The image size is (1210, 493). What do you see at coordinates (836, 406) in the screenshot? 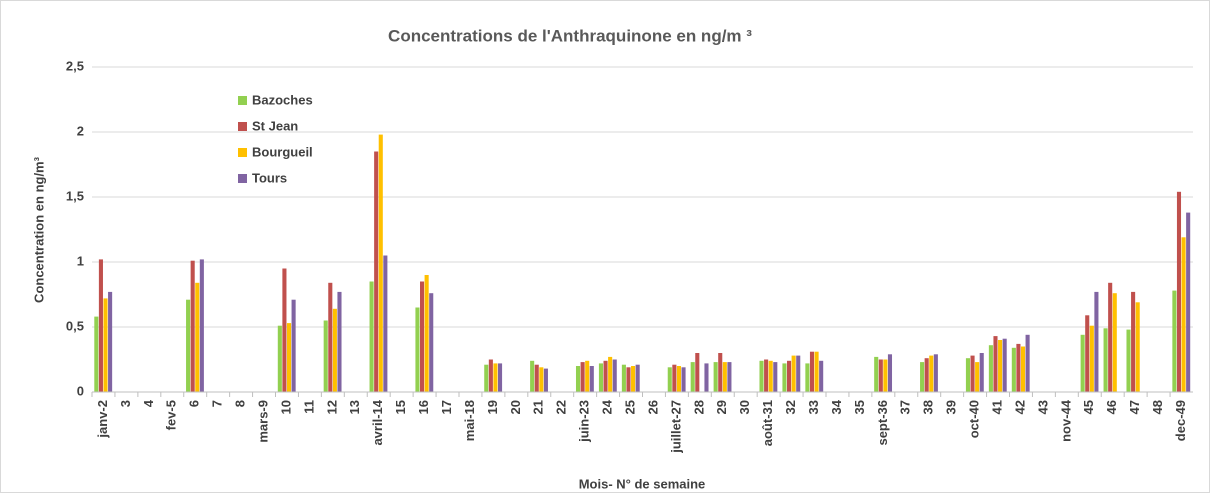
I see `x-tick-label: 34` at bounding box center [836, 406].